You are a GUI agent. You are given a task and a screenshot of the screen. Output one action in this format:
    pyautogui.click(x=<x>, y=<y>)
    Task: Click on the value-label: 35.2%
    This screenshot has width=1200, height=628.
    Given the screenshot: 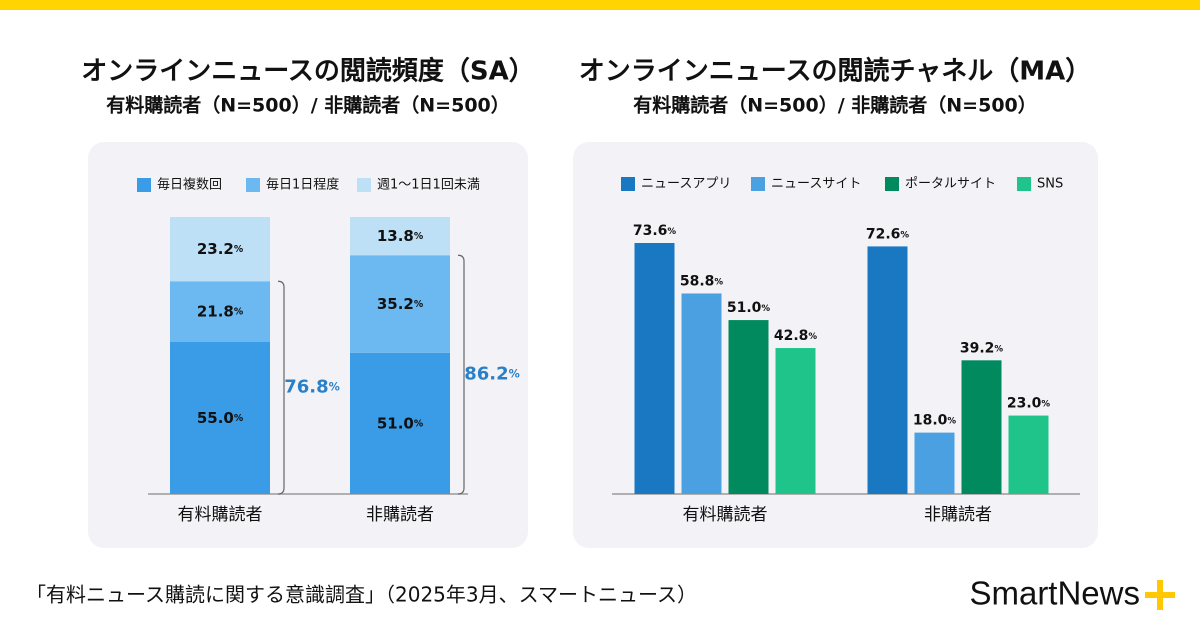 What is the action you would take?
    pyautogui.click(x=400, y=303)
    